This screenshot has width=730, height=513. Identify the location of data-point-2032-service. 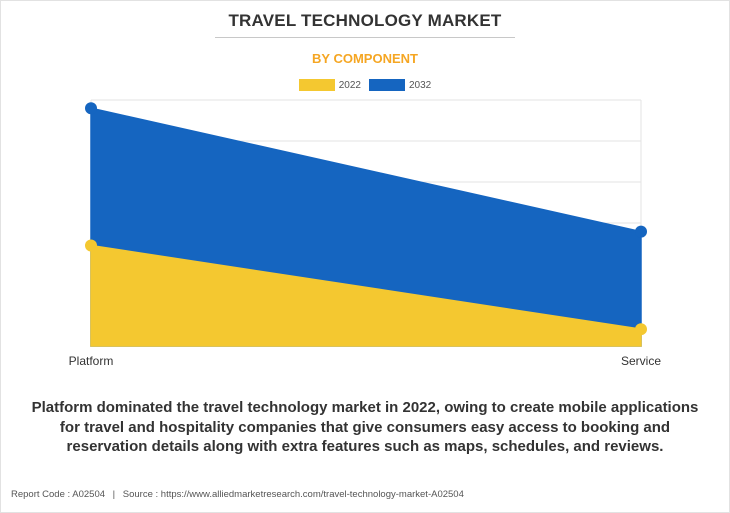
(641, 231).